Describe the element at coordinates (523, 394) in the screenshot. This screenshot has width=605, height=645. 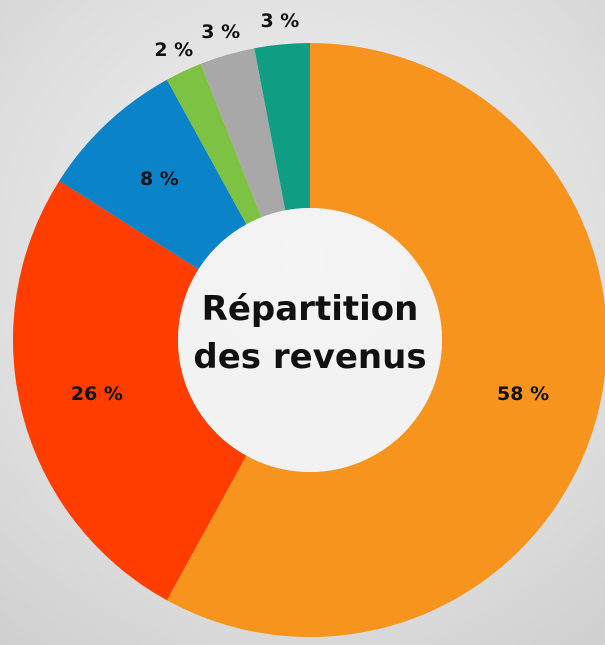
I see `data-label: 58 %` at that location.